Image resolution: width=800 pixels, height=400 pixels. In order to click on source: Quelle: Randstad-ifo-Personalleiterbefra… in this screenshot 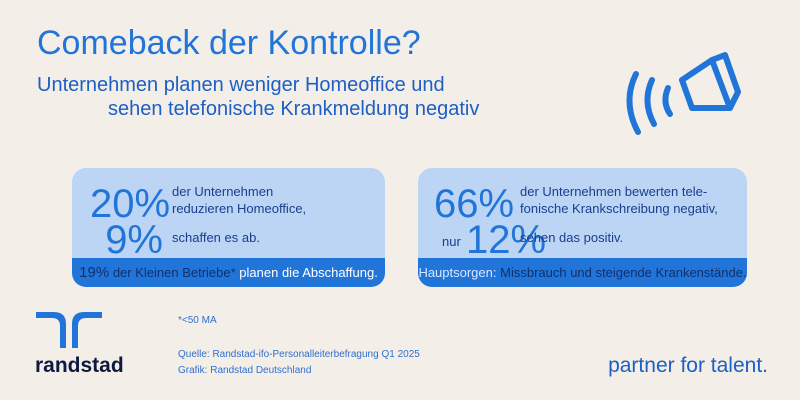, I will do `click(299, 354)`.